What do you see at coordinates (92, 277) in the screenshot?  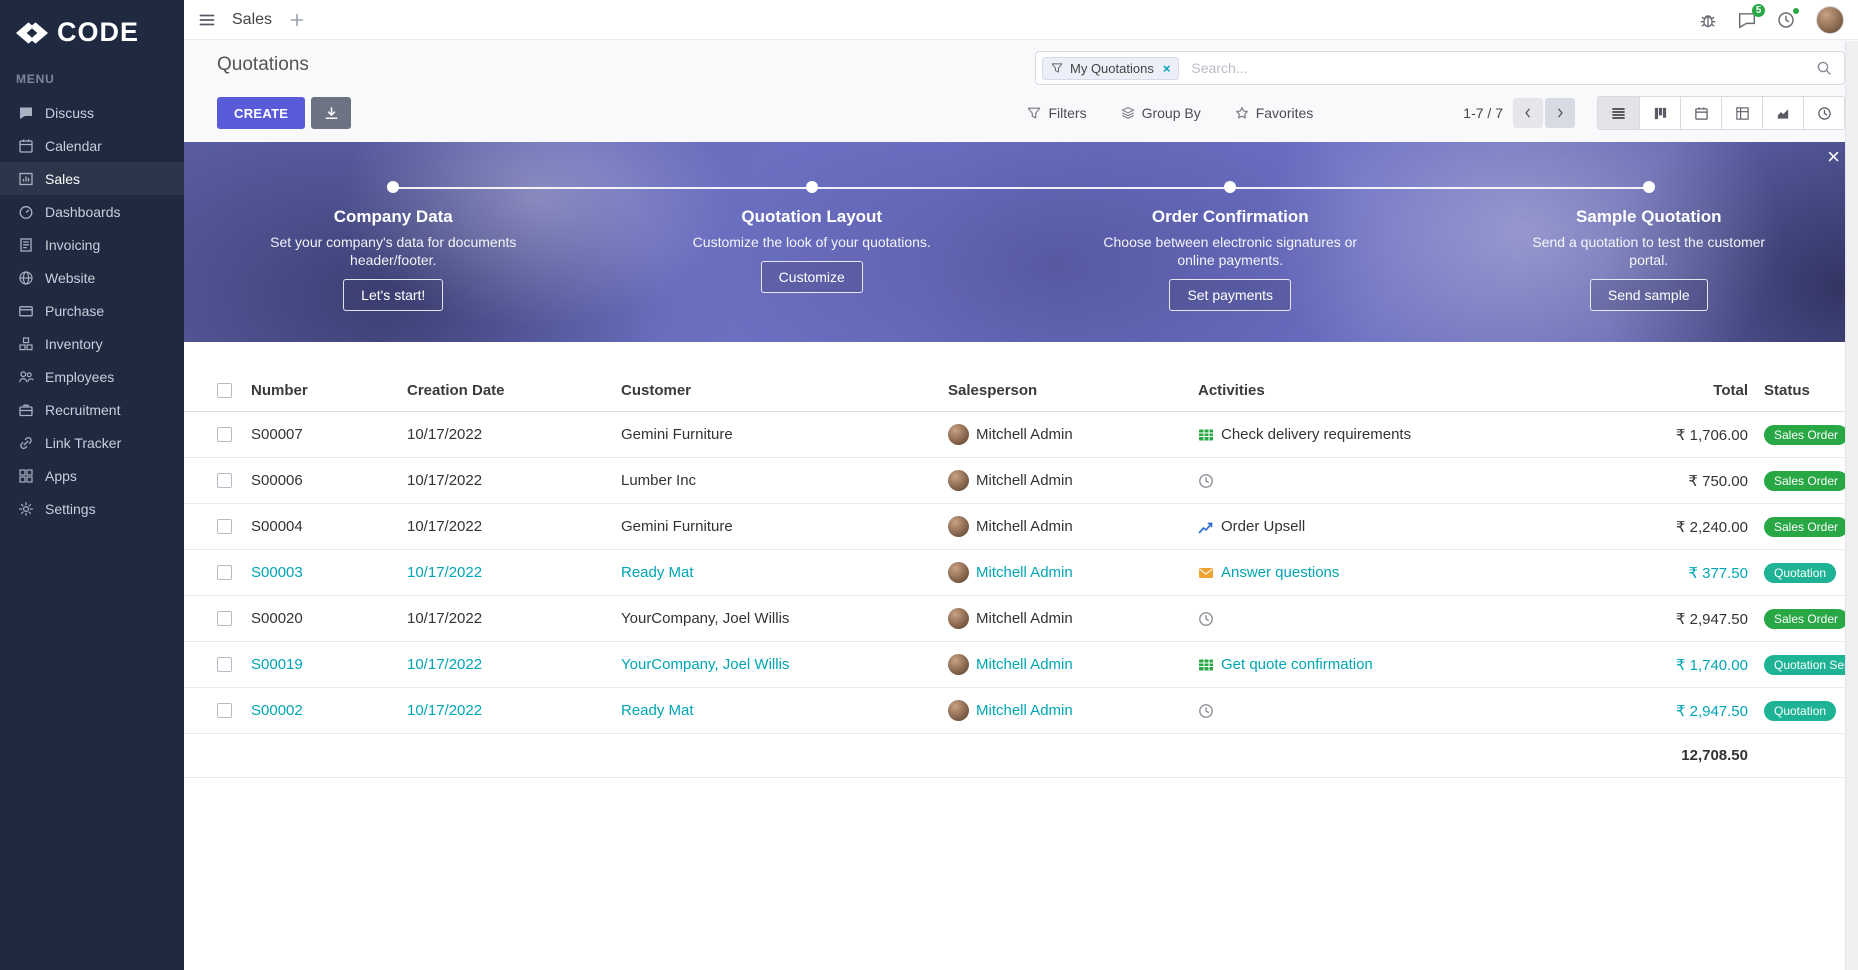 I see `sidebar-item-website: Website` at bounding box center [92, 277].